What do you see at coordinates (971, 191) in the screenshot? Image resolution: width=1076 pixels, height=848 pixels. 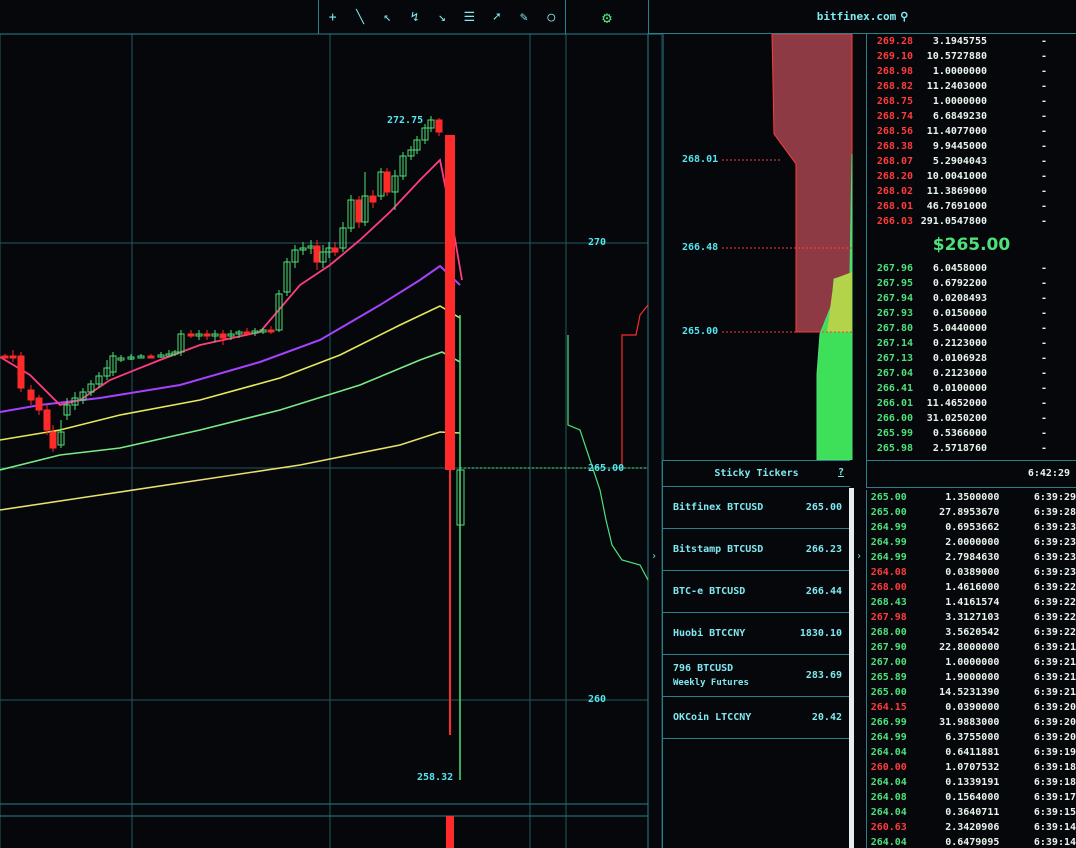 I see `ask-row: 268.02 11.3869000 -` at bounding box center [971, 191].